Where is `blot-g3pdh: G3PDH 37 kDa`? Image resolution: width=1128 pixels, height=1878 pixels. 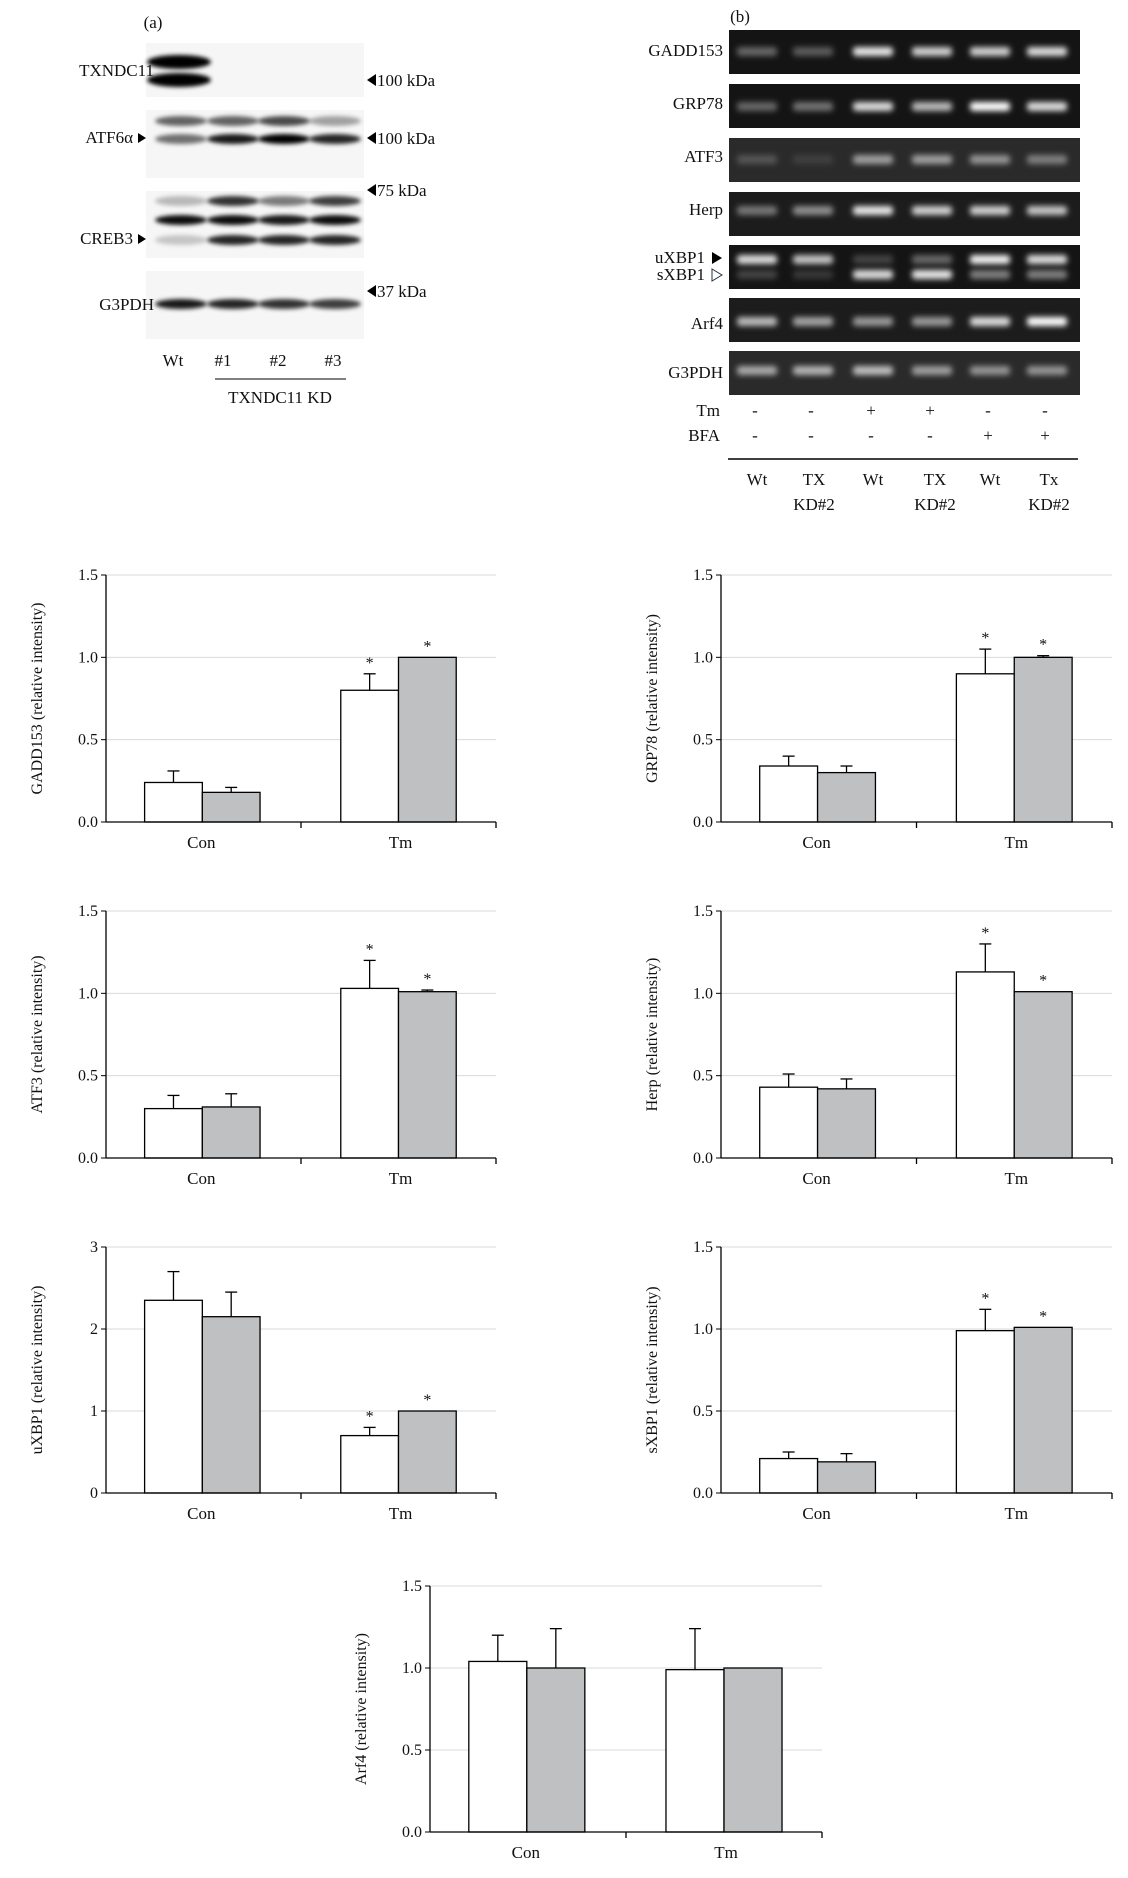 blot-g3pdh: G3PDH 37 kDa is located at coordinates (263, 305).